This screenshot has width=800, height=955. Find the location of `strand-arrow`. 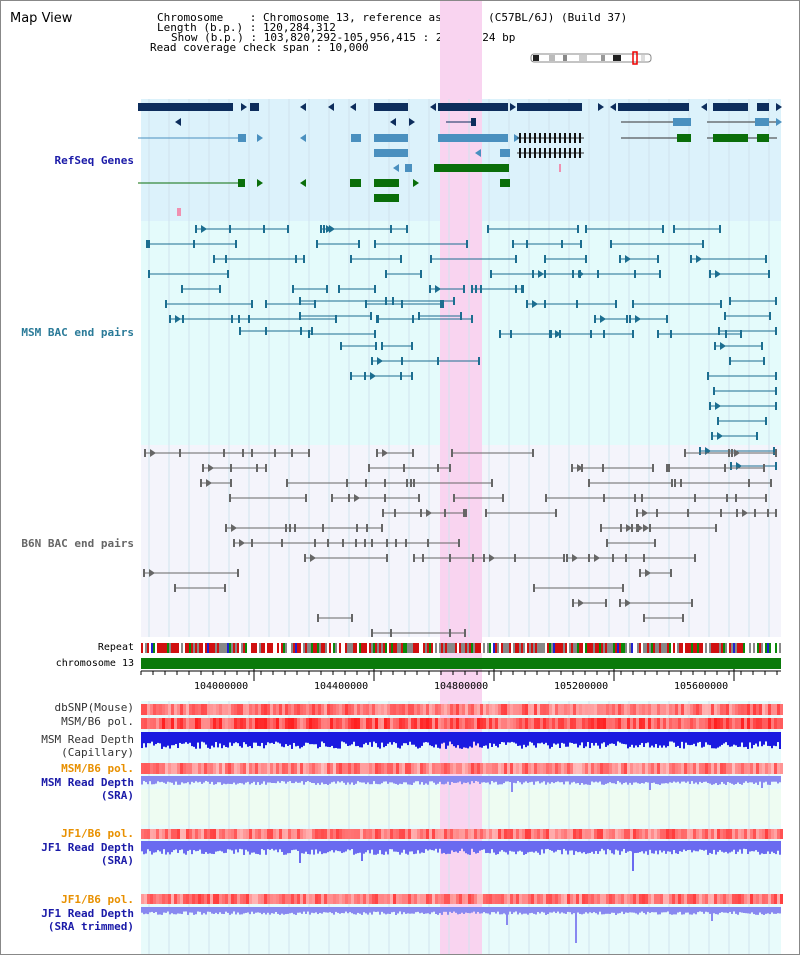

strand-arrow is located at coordinates (373, 376).